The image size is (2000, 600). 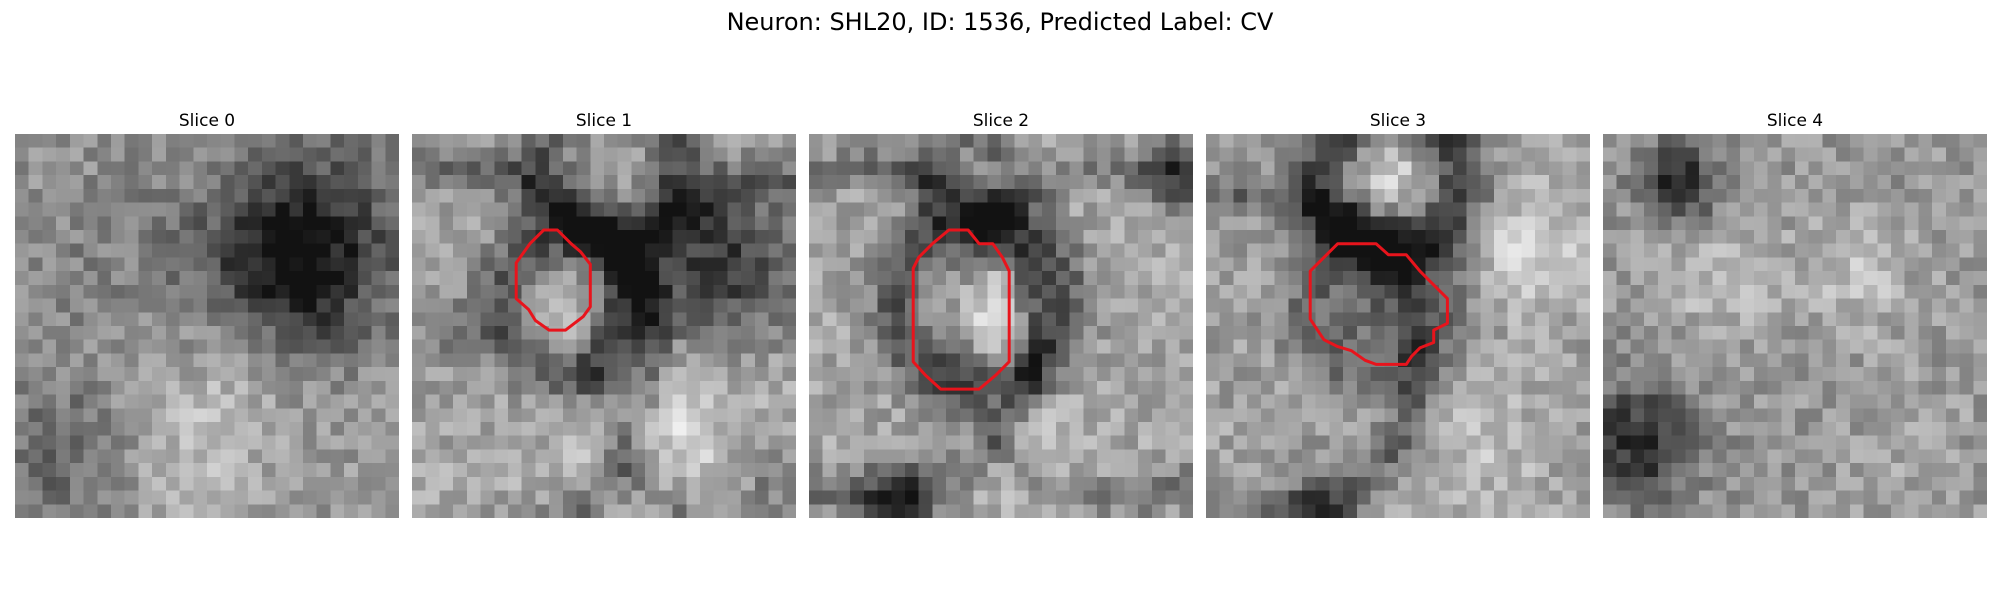 What do you see at coordinates (1795, 326) in the screenshot?
I see `slice-image-canvas` at bounding box center [1795, 326].